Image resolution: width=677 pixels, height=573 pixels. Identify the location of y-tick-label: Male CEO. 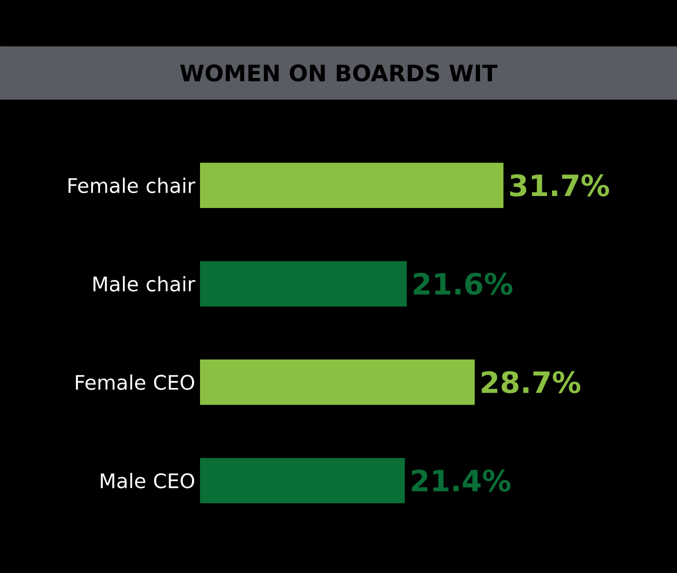
(147, 480).